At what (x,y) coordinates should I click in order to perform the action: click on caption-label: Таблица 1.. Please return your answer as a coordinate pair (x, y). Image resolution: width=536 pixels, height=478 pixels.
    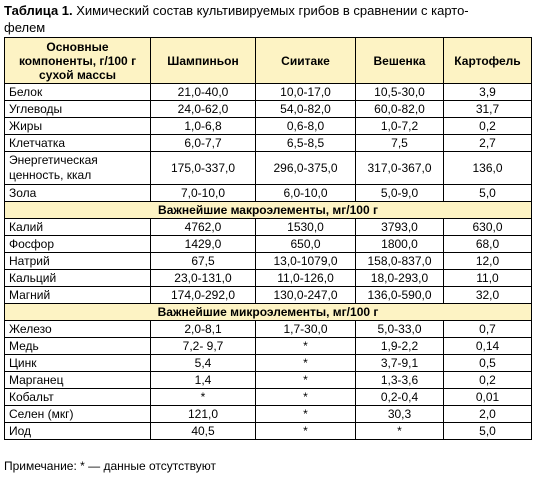
    Looking at the image, I should click on (38, 10).